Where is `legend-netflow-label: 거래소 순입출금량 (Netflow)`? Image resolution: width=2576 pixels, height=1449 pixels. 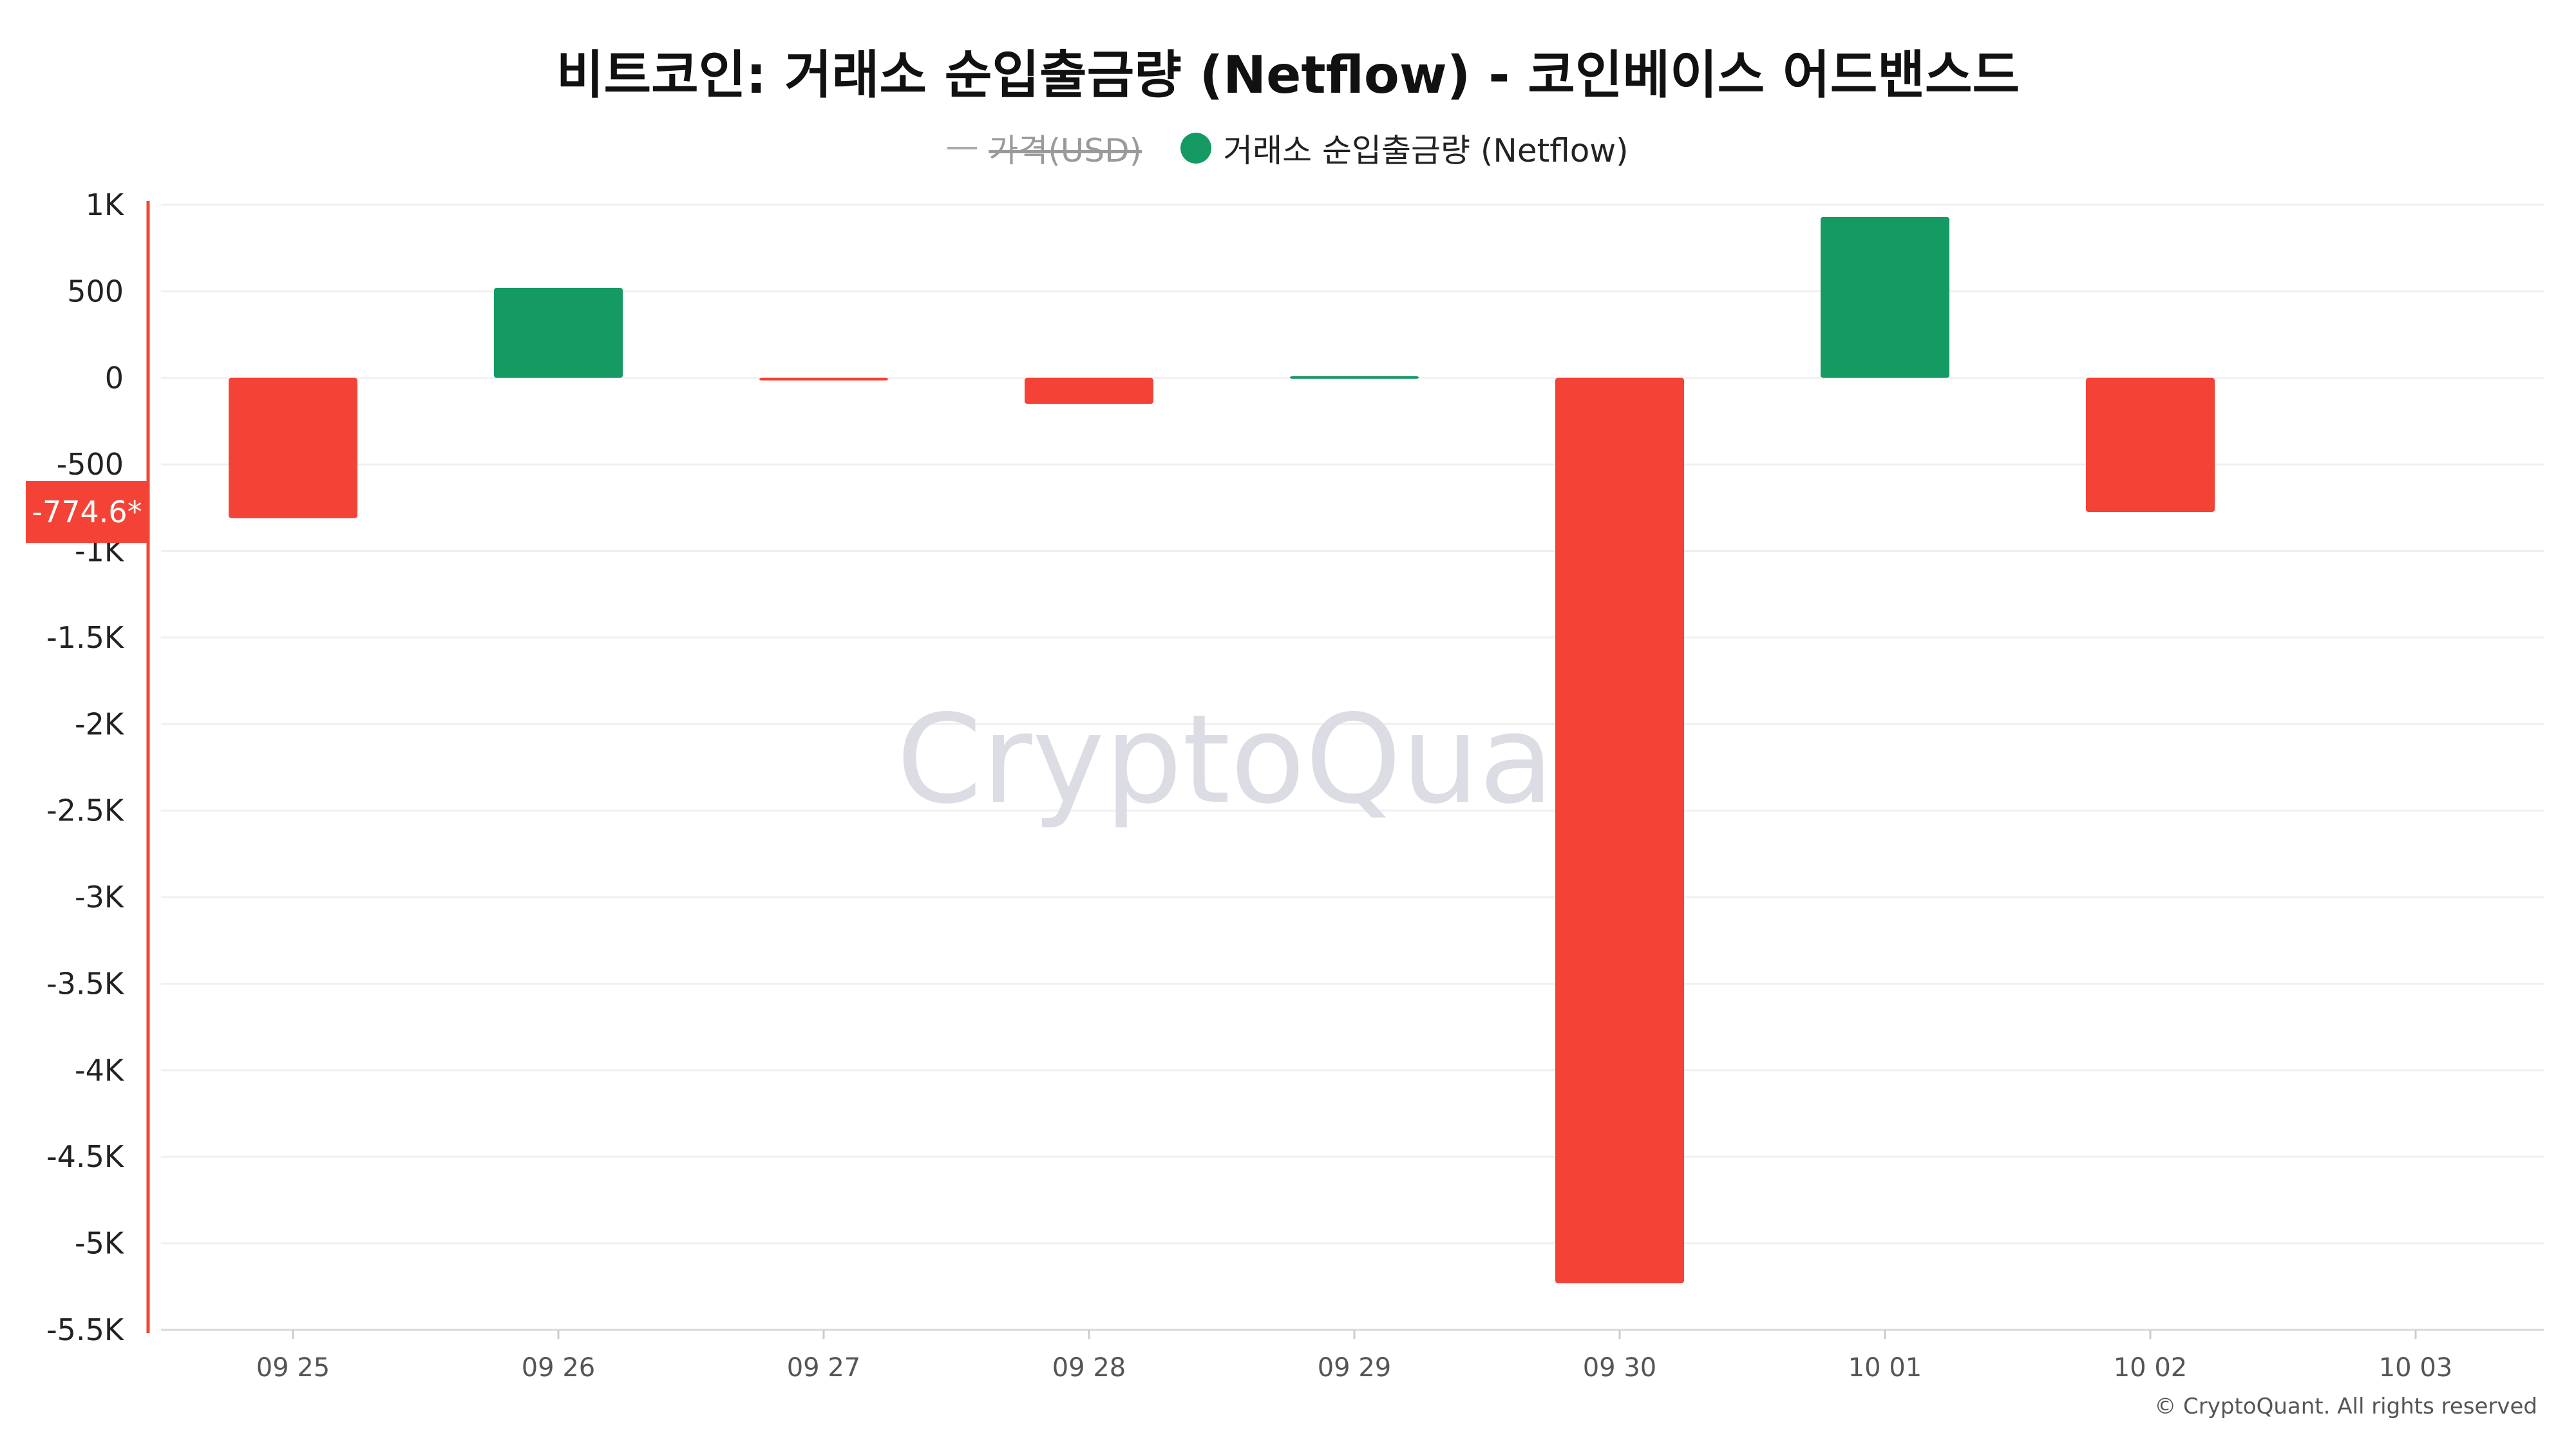 legend-netflow-label: 거래소 순입출금량 (Netflow) is located at coordinates (1426, 151).